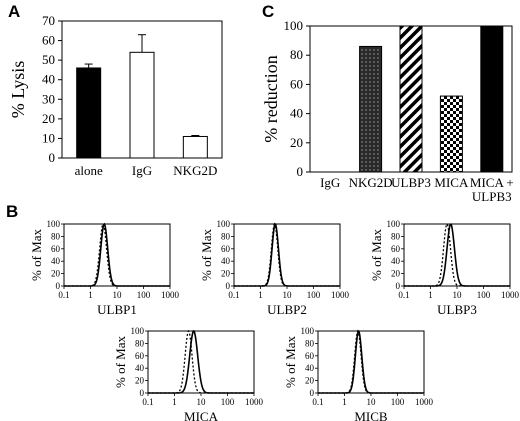 This screenshot has height=421, width=520. What do you see at coordinates (48, 137) in the screenshot?
I see `y-tick-label-a: 10` at bounding box center [48, 137].